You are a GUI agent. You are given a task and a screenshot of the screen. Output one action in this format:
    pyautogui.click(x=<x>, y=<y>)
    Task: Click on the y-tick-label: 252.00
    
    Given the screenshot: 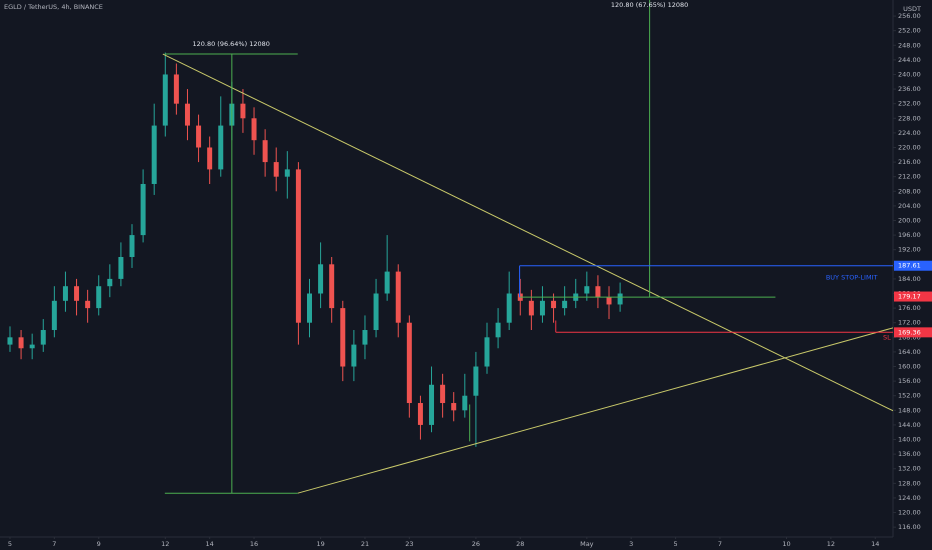 What is the action you would take?
    pyautogui.click(x=909, y=31)
    